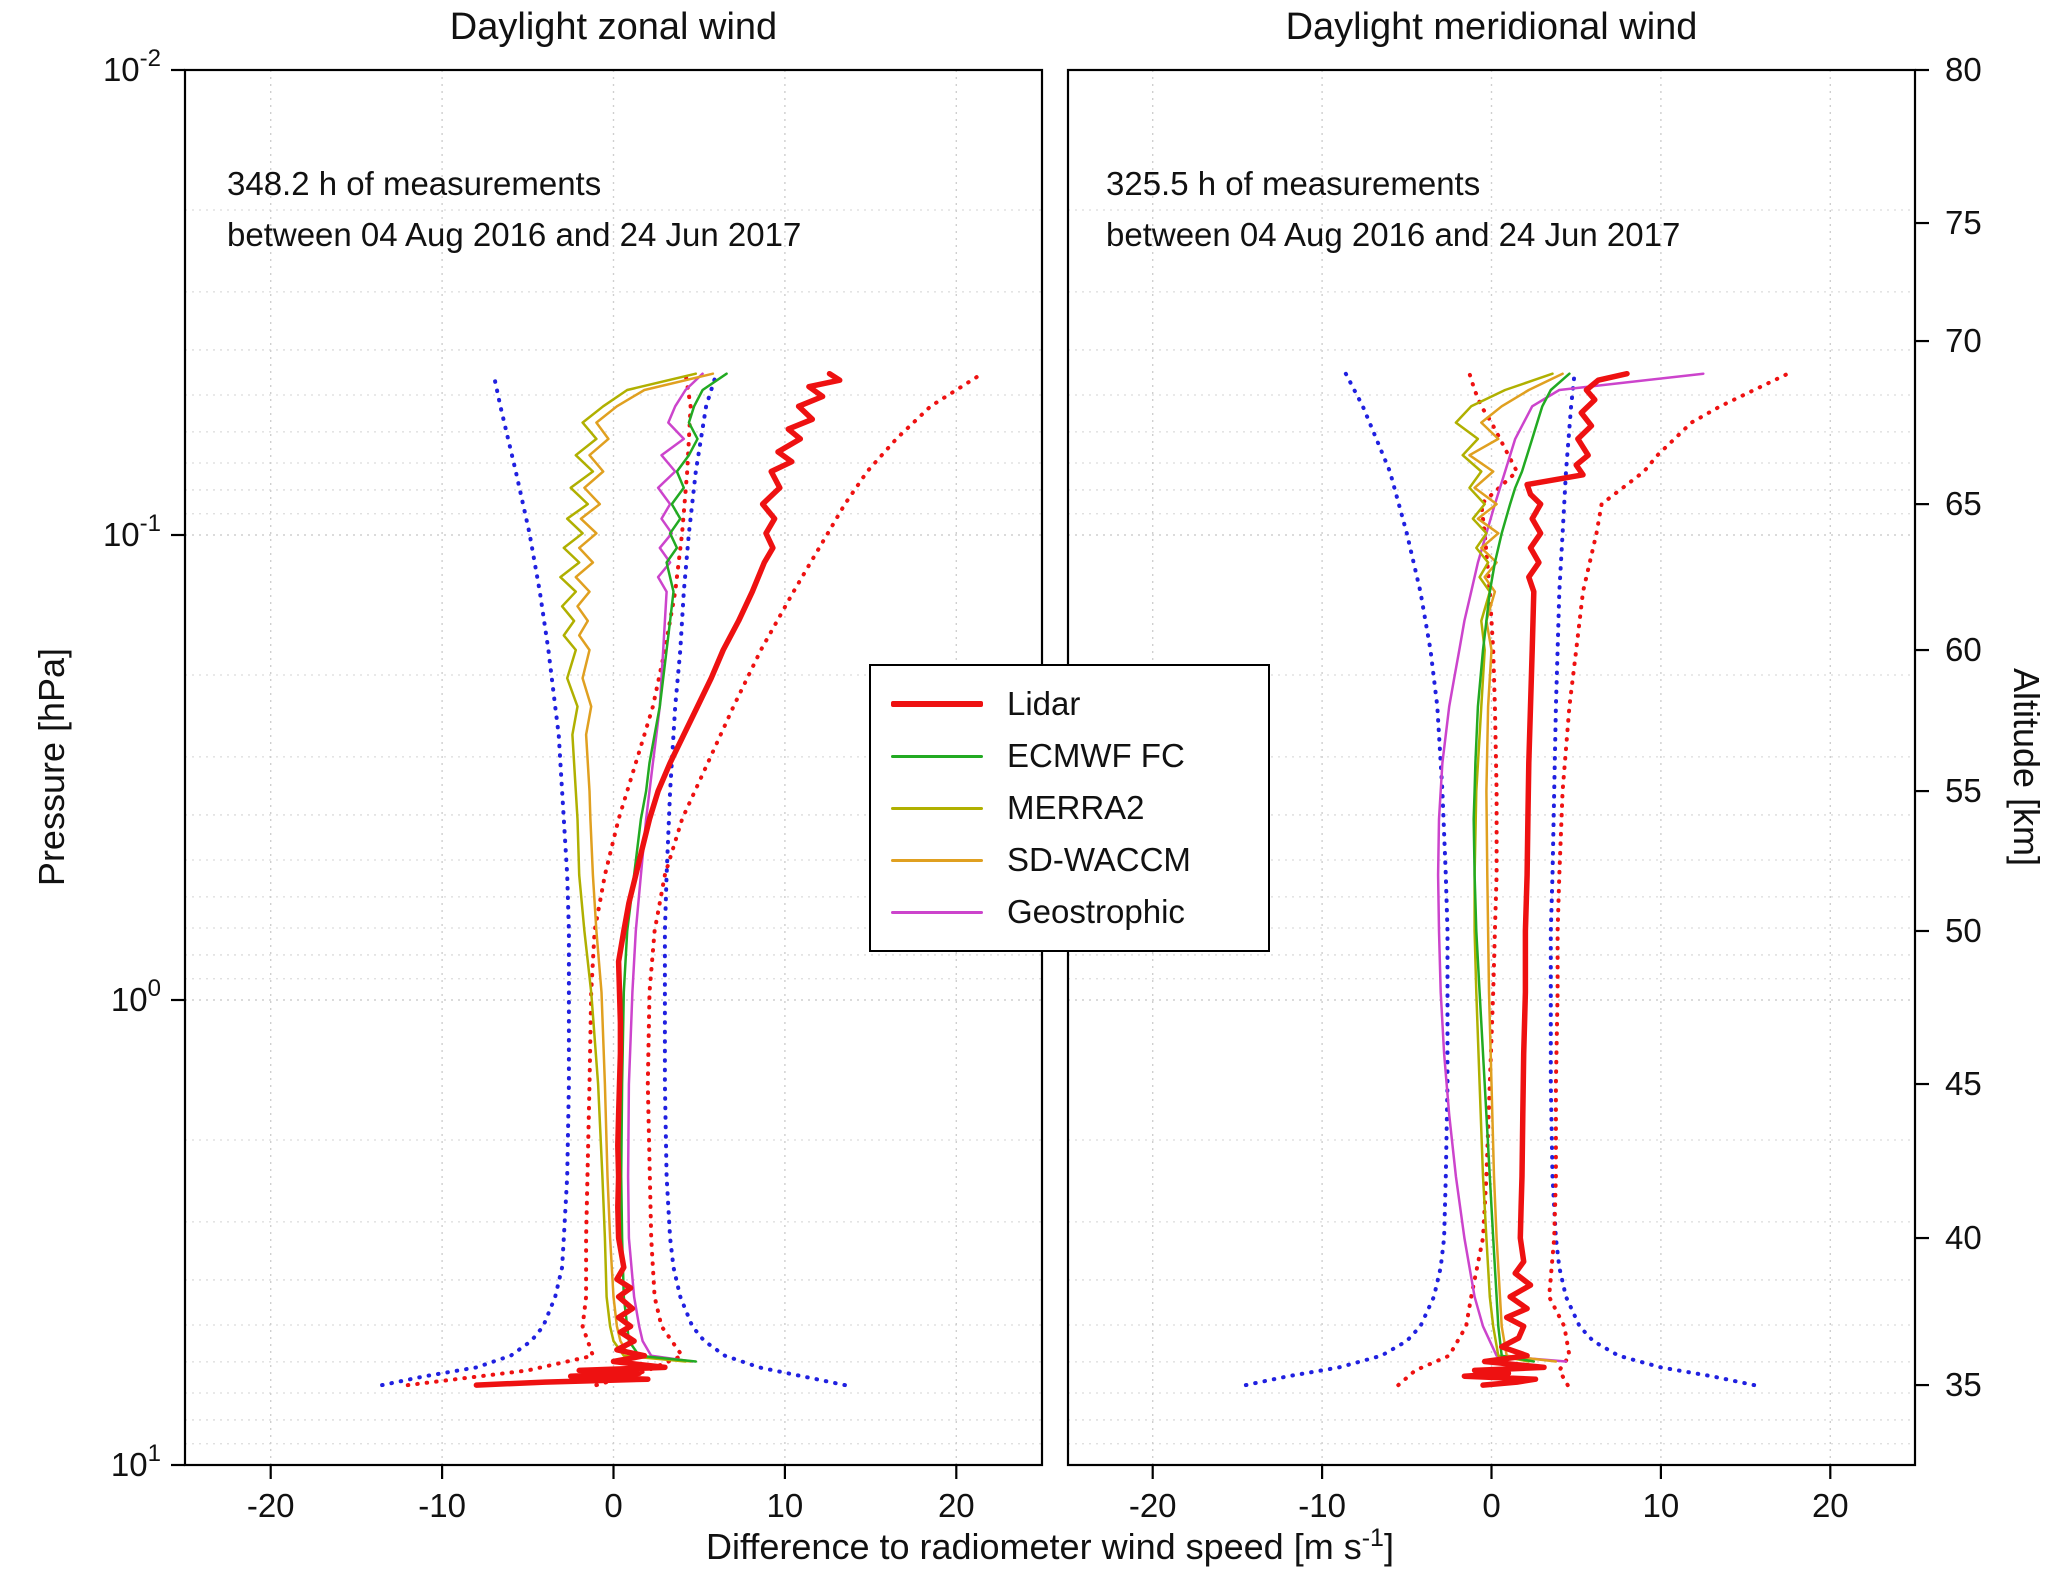 The height and width of the screenshot is (1574, 2066). I want to click on altitude-tick-label: 50, so click(1963, 930).